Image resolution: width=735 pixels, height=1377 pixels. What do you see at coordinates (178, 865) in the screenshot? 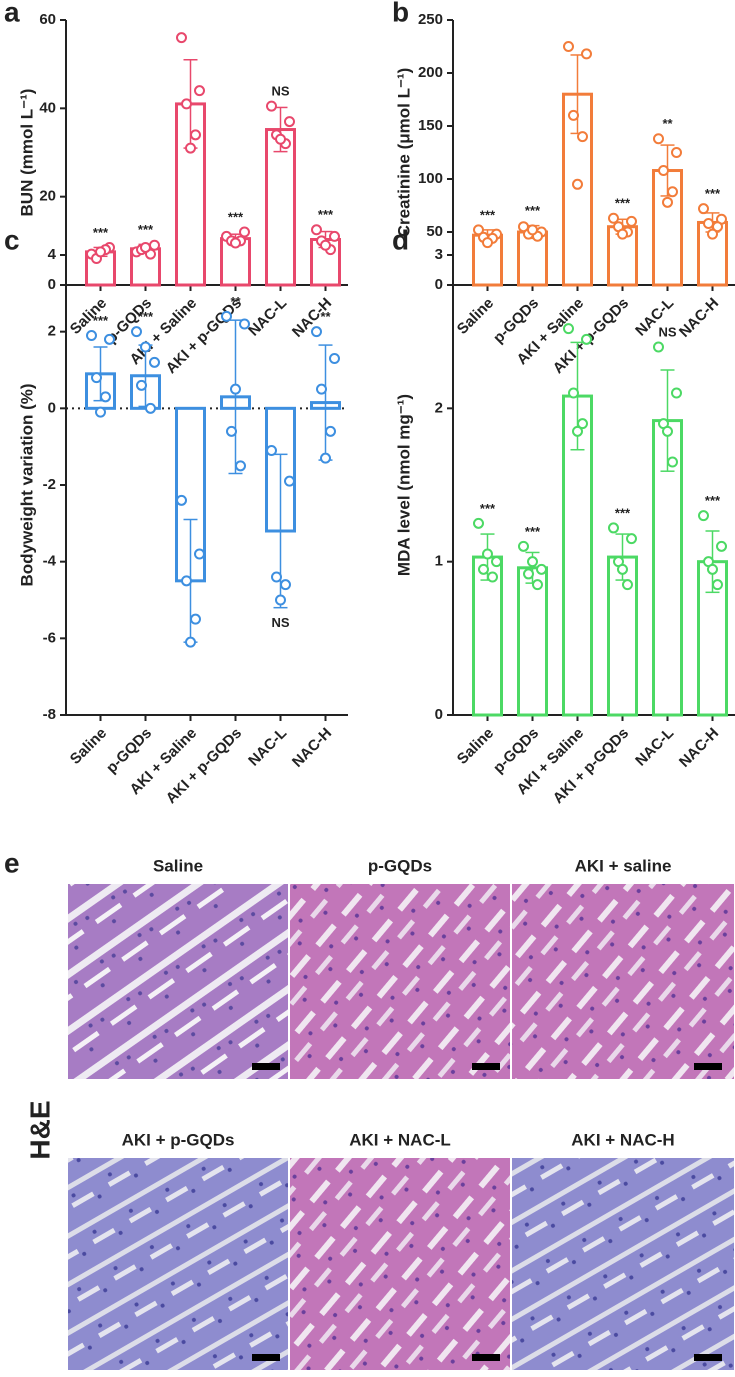
I see `image-title: Saline` at bounding box center [178, 865].